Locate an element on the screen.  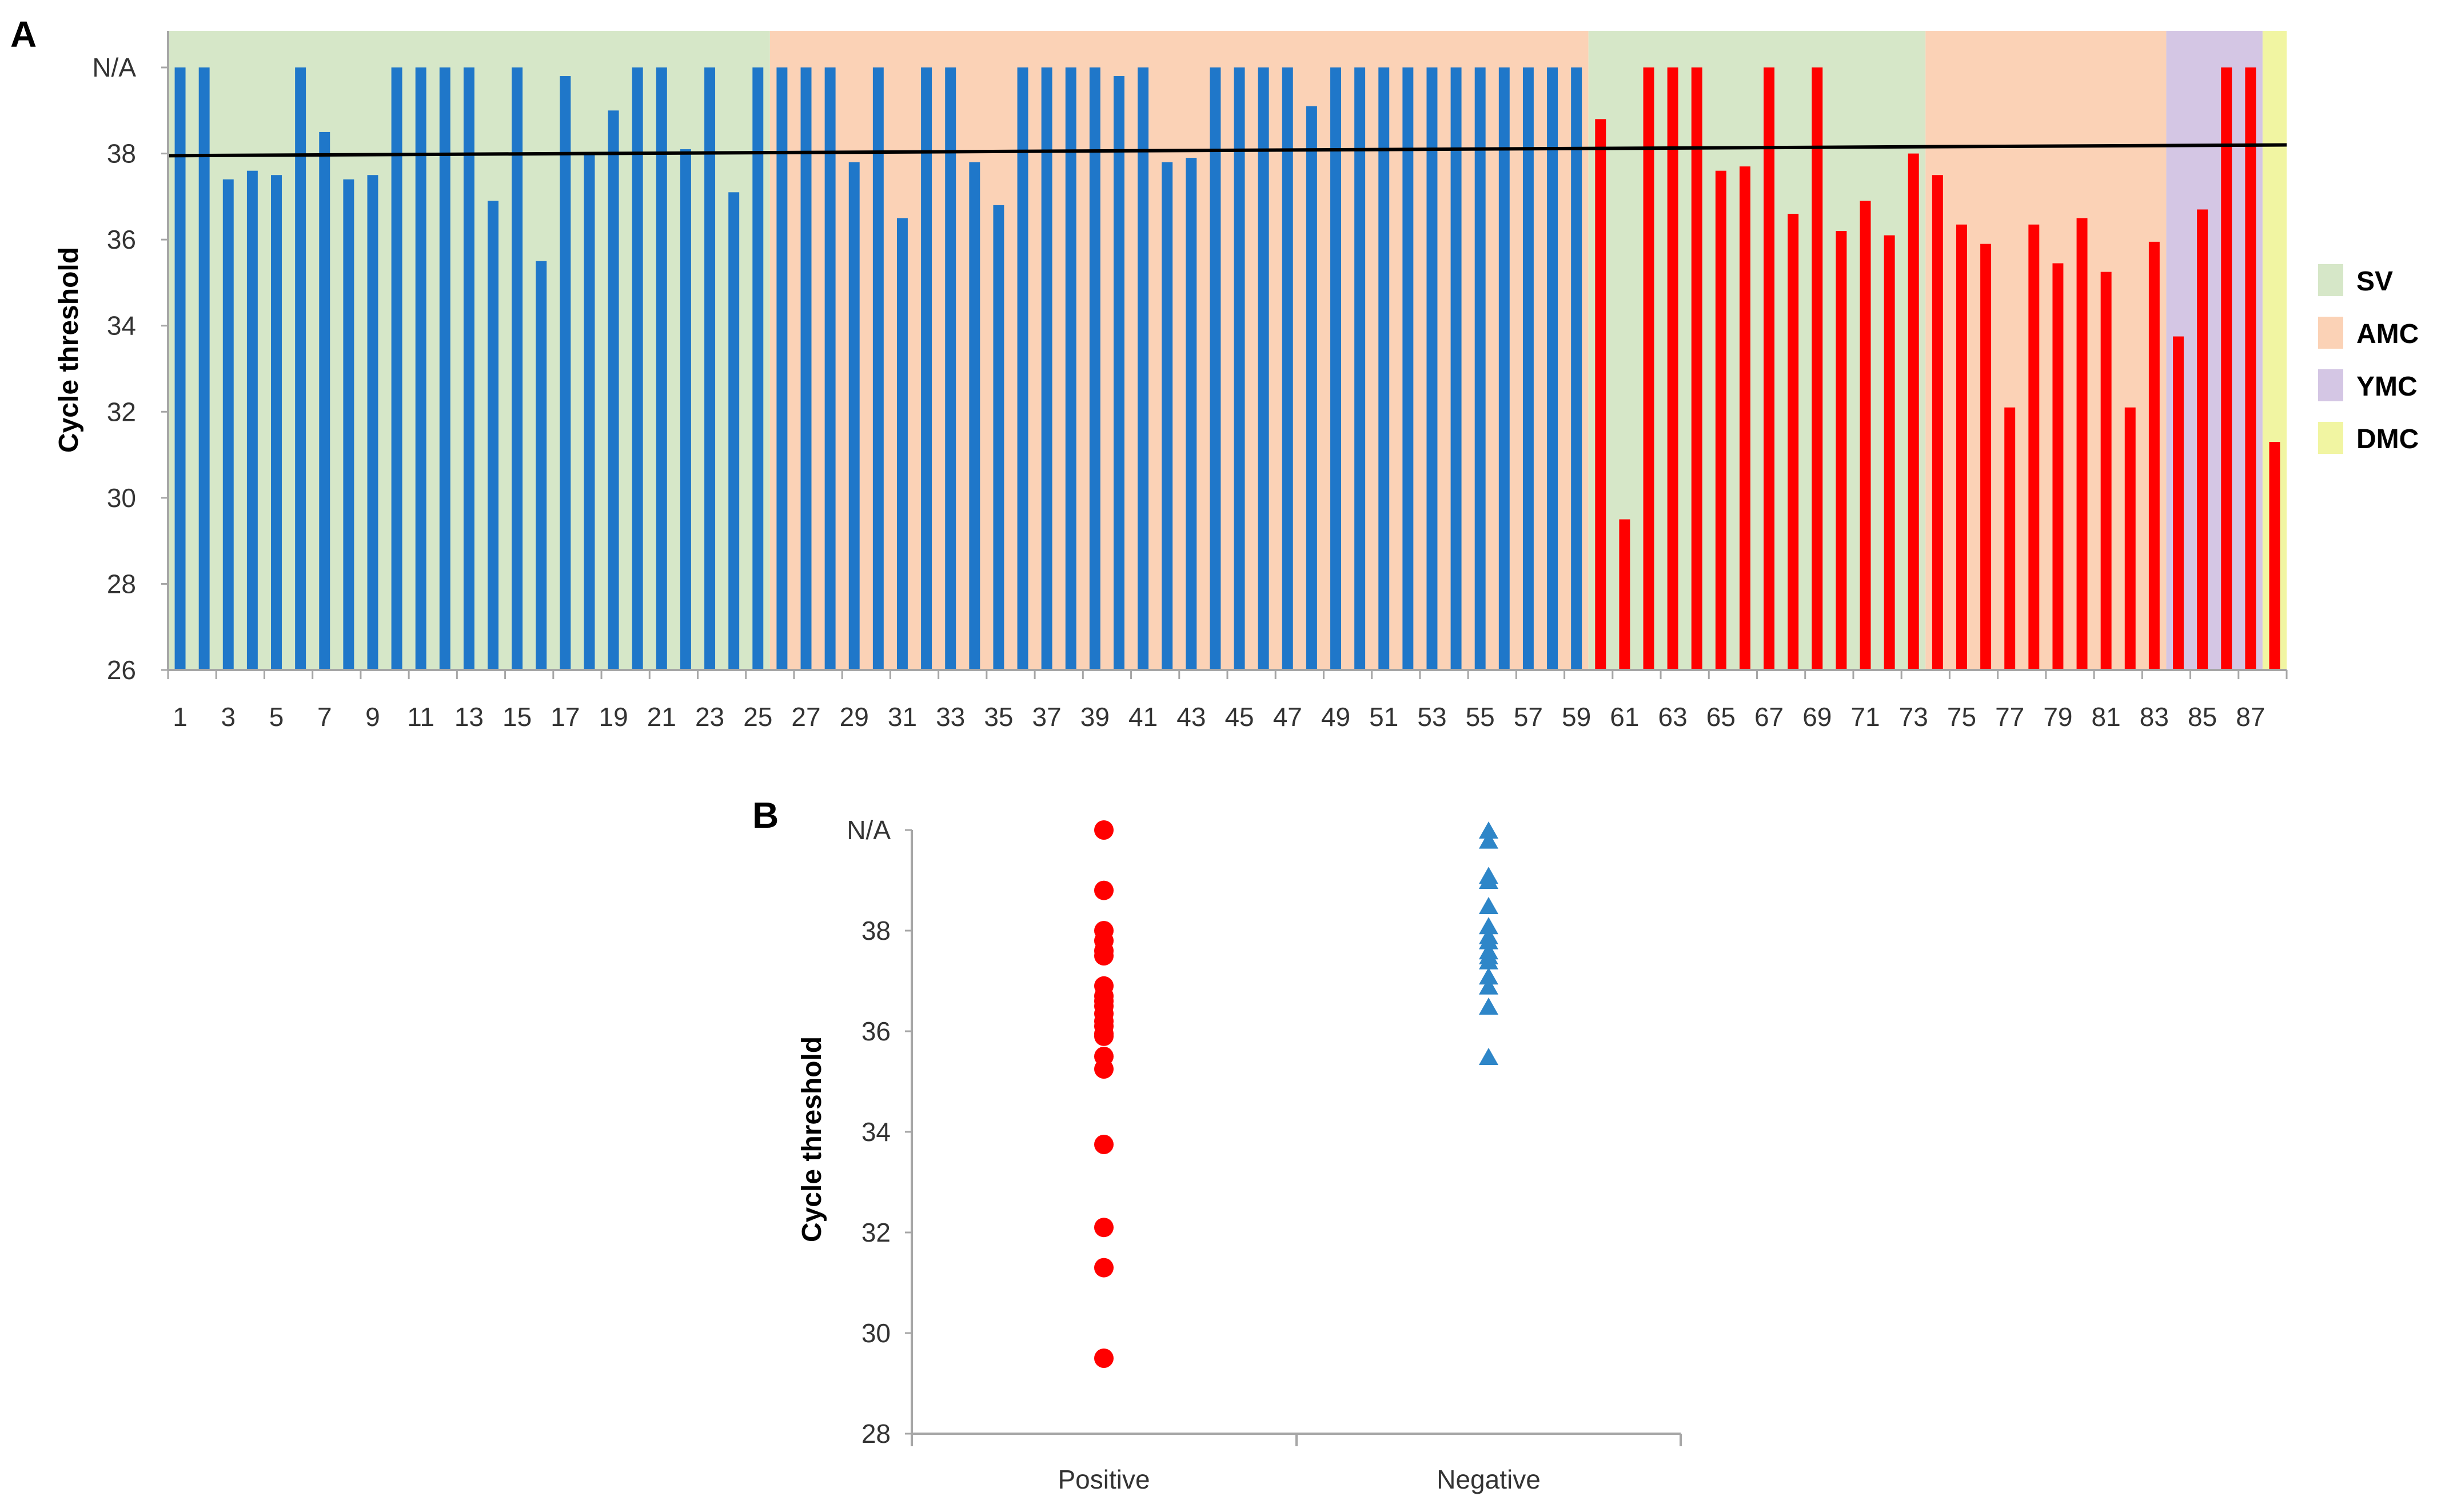
x-tick-label: 11 is located at coordinates (420, 717).